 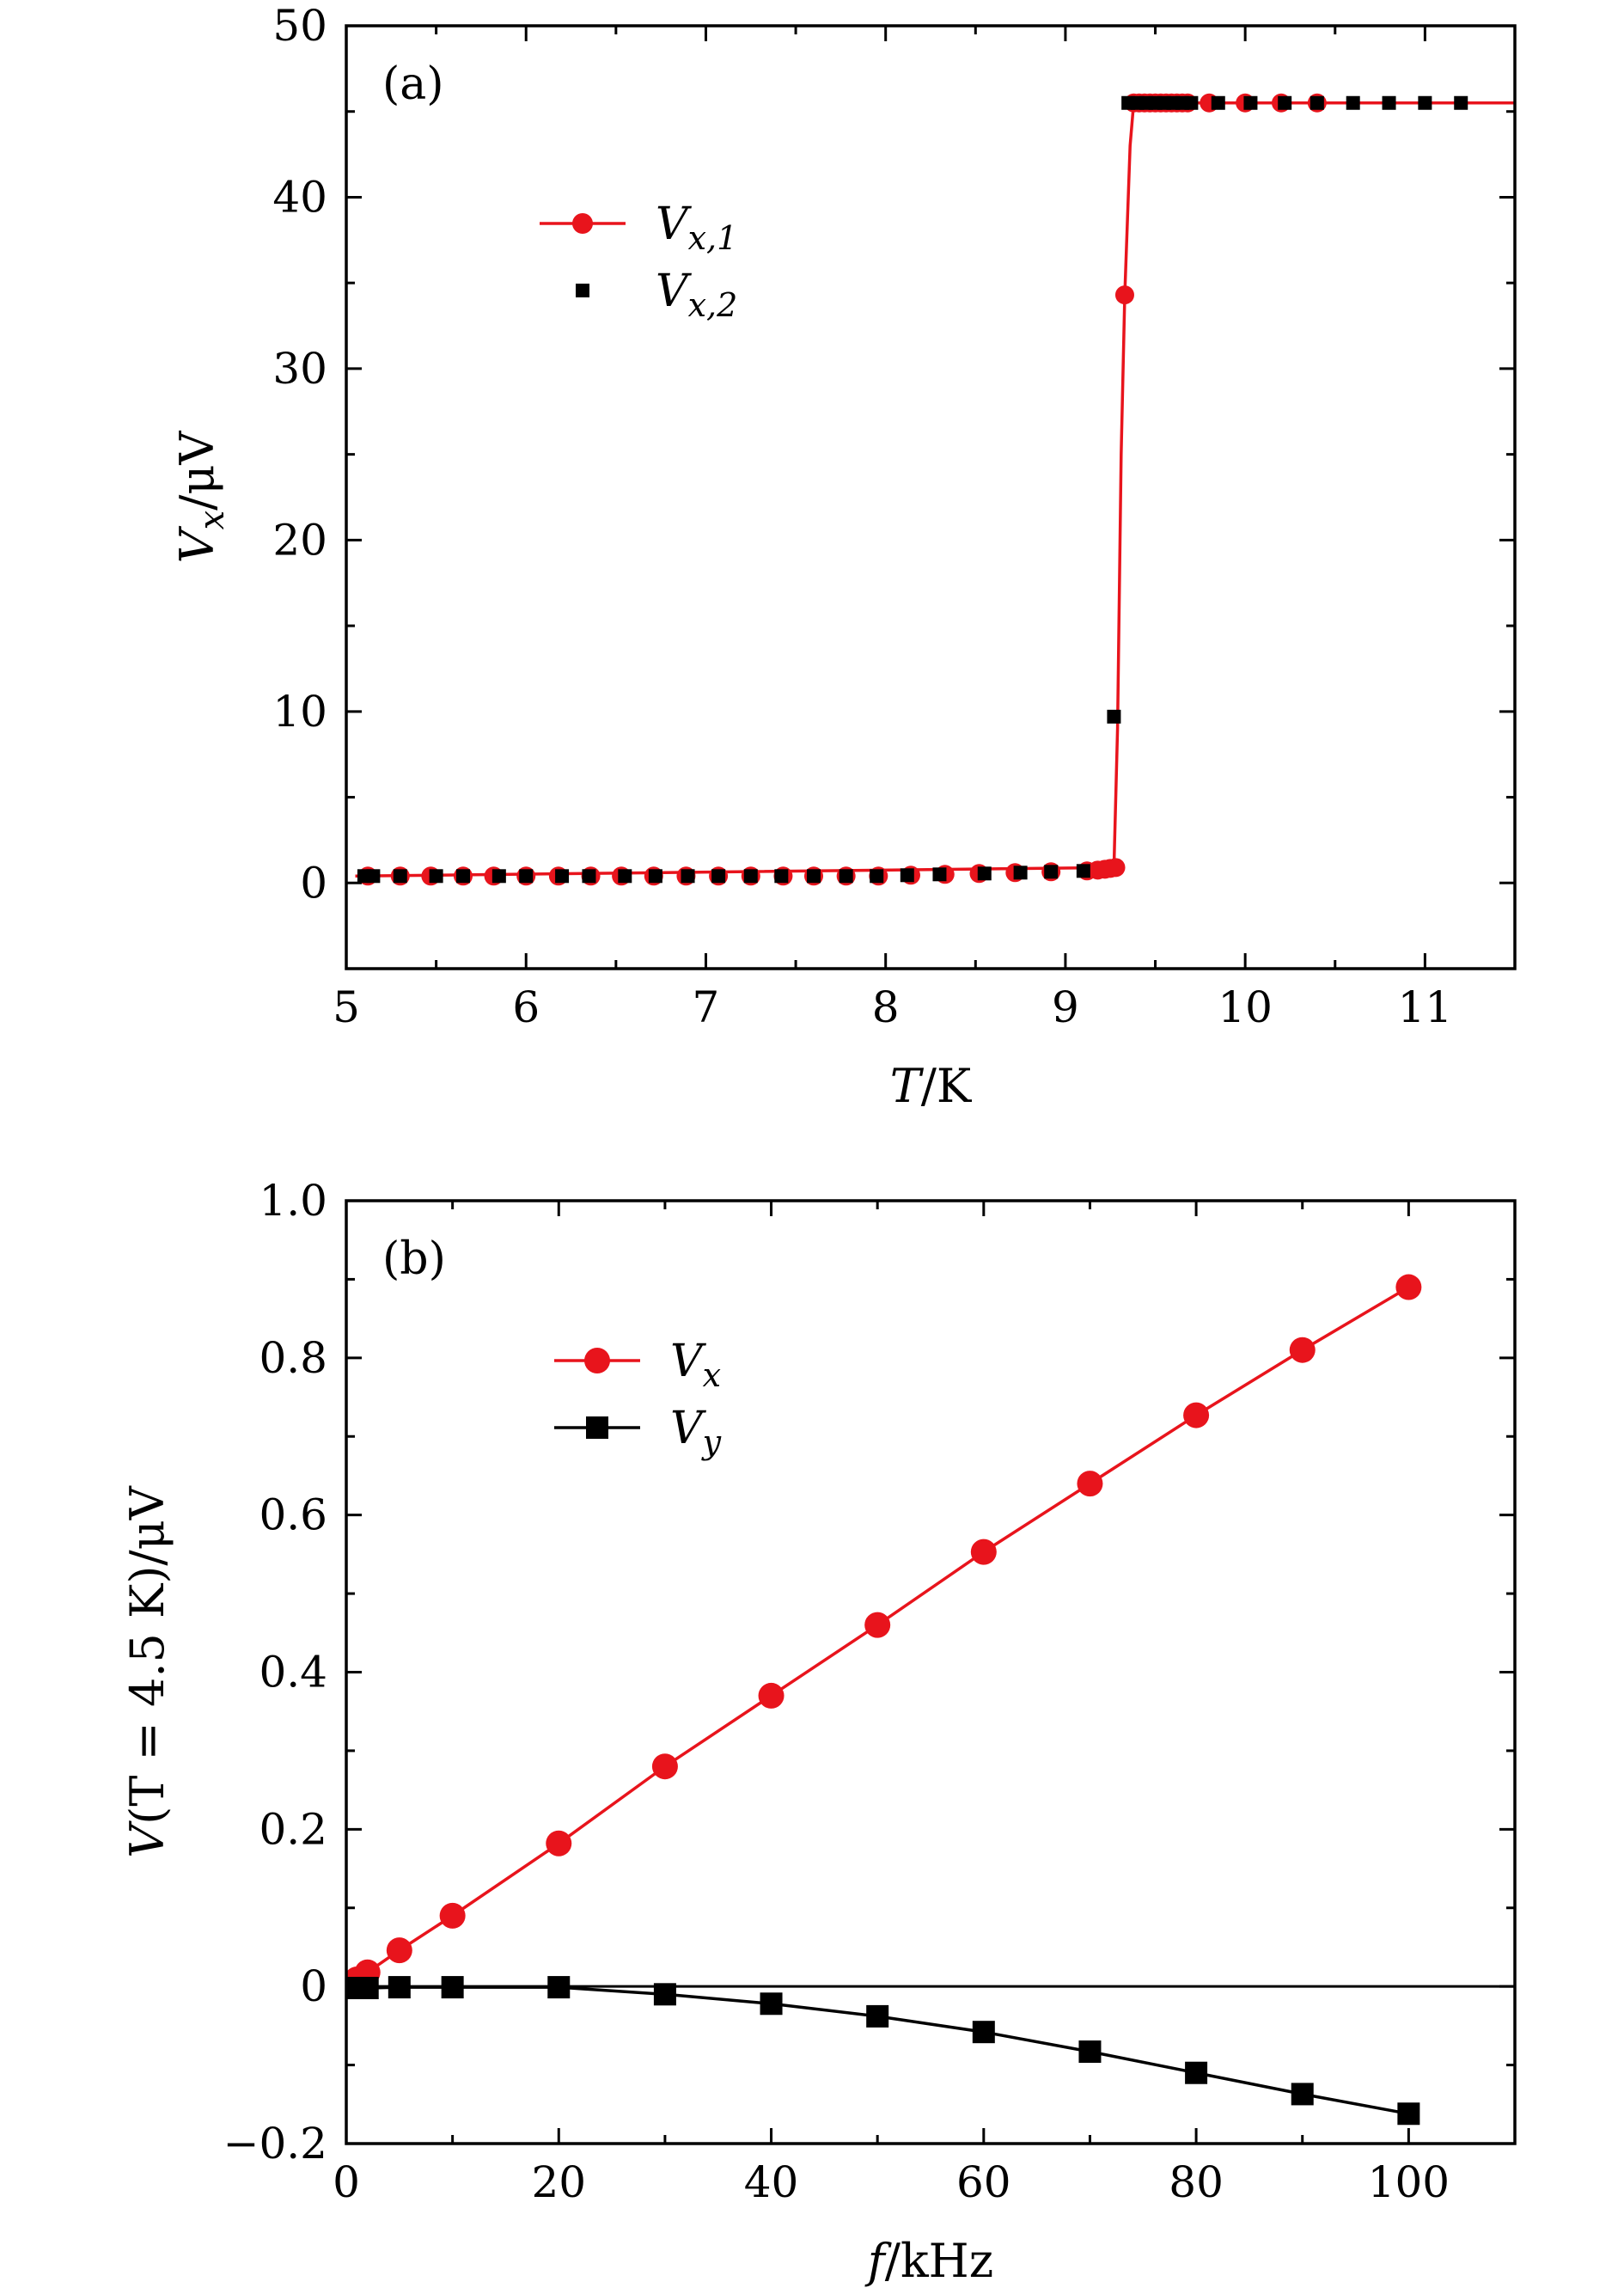 What do you see at coordinates (771, 2182) in the screenshot?
I see `x-tick-label: 40` at bounding box center [771, 2182].